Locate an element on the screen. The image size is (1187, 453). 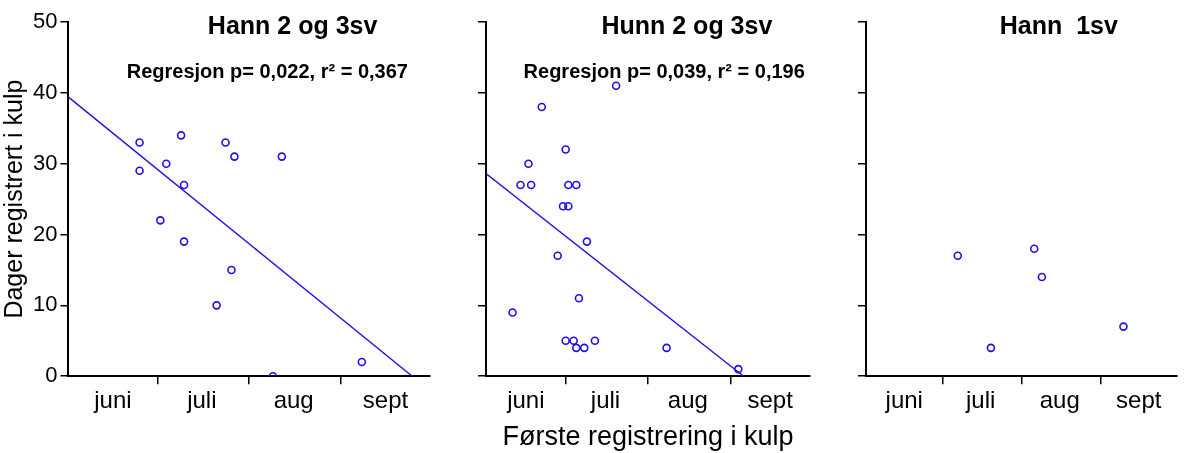
chart-title: Hann 2 og 3sv is located at coordinates (292, 25).